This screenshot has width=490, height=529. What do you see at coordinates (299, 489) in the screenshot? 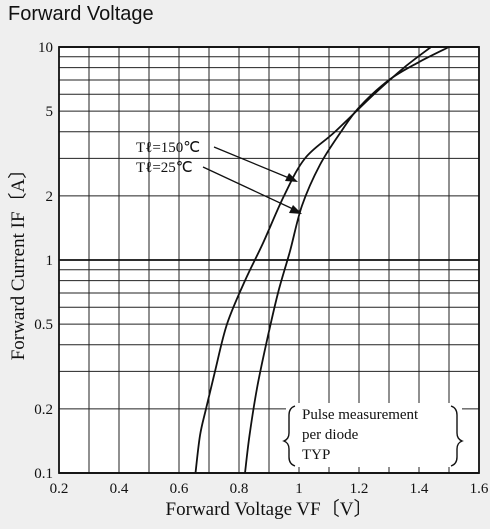
I see `x-tick-label: 1` at bounding box center [299, 489].